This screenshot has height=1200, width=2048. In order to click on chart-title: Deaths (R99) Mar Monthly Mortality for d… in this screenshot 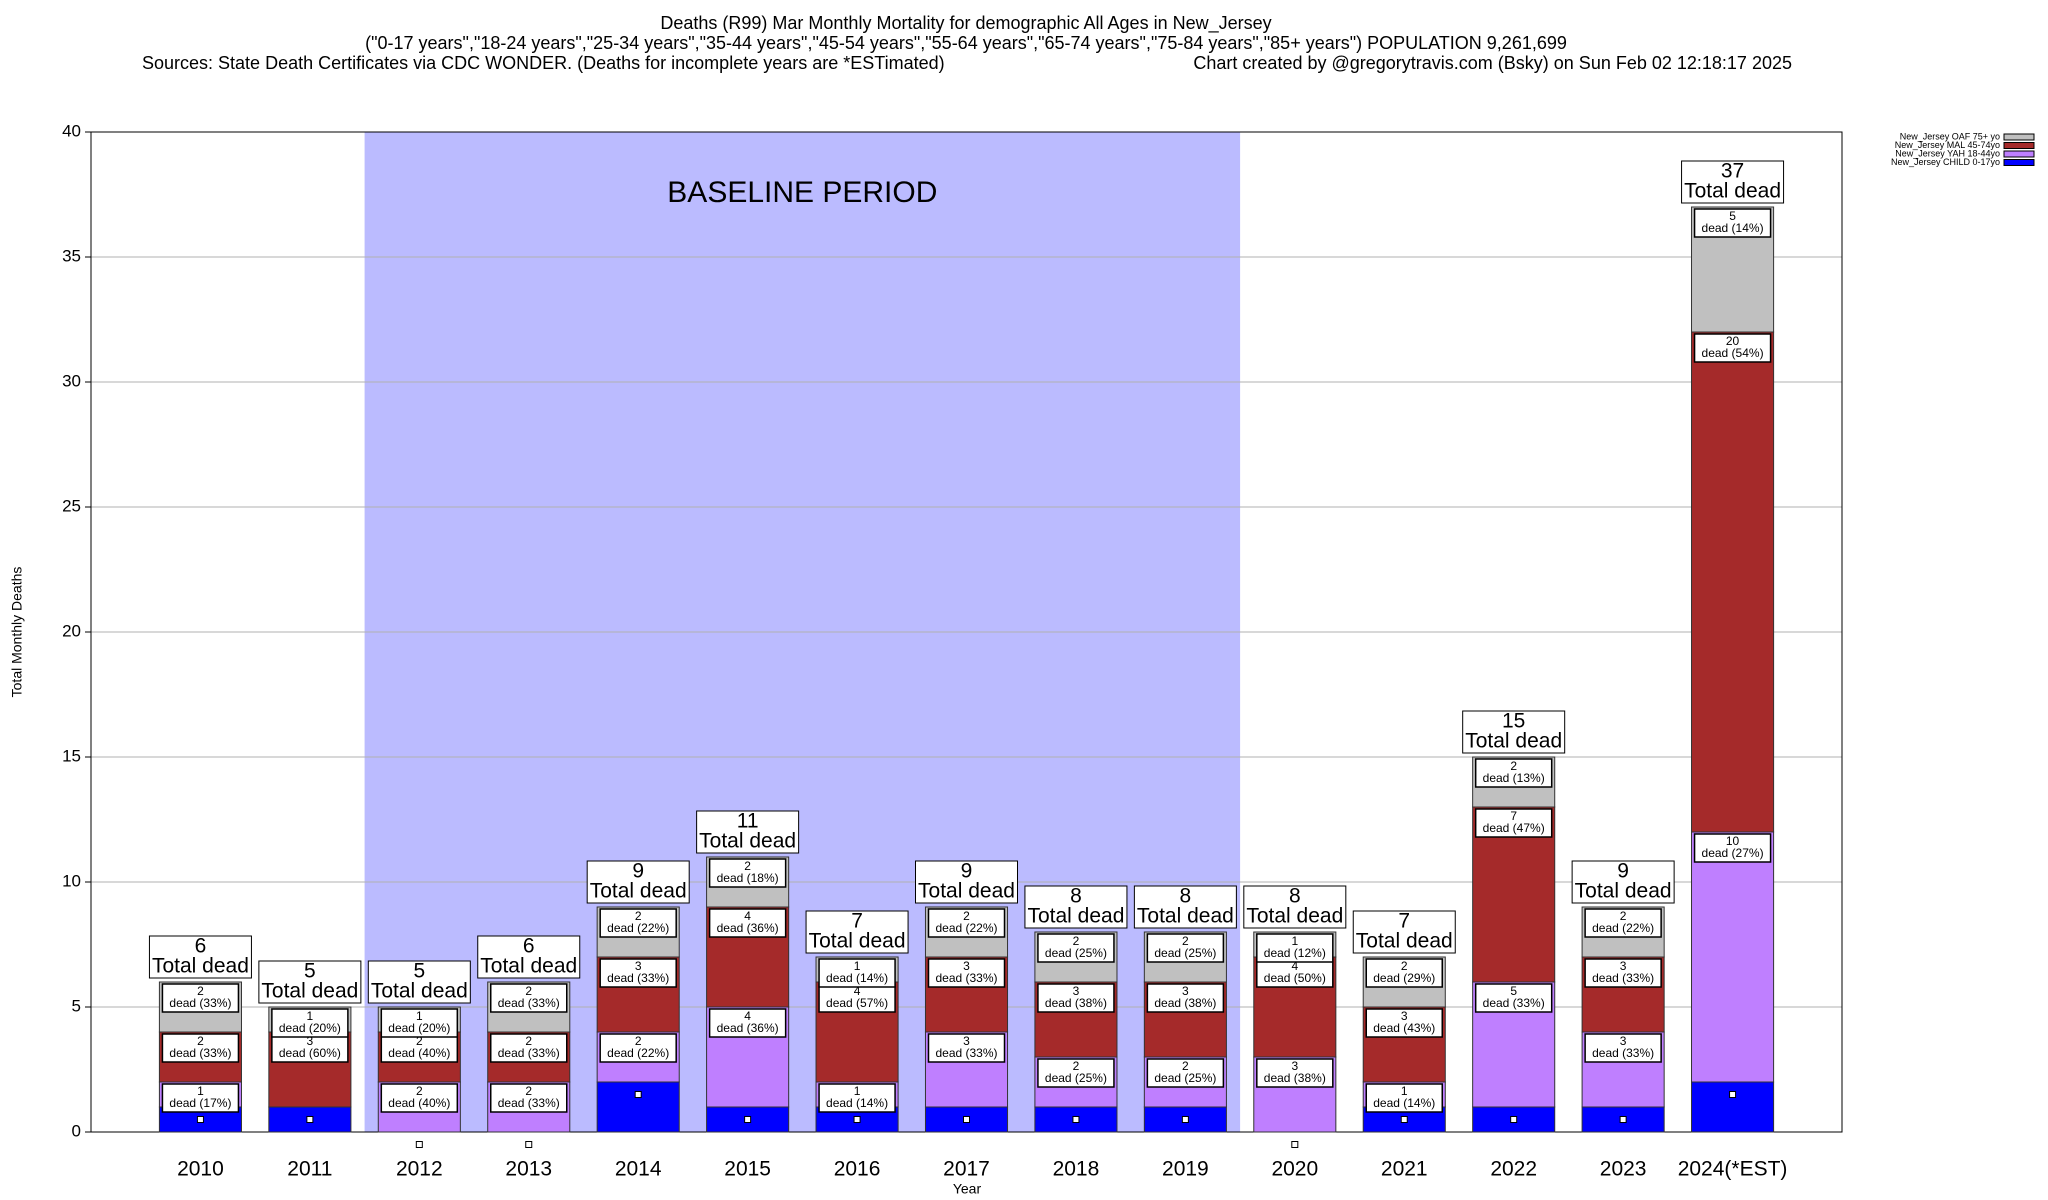, I will do `click(965, 23)`.